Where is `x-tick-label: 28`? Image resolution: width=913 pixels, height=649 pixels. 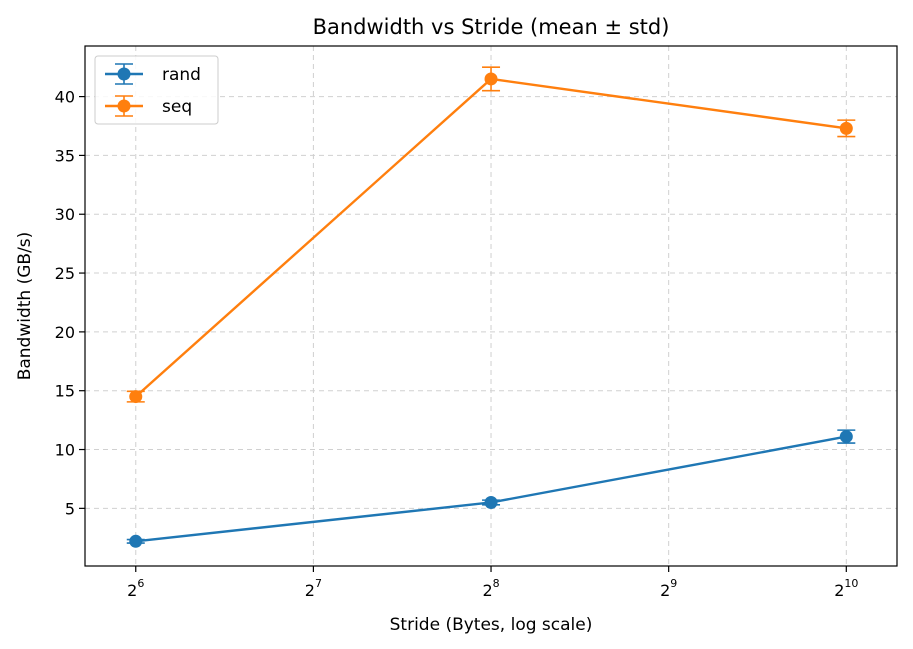 x-tick-label: 28 is located at coordinates (490, 588).